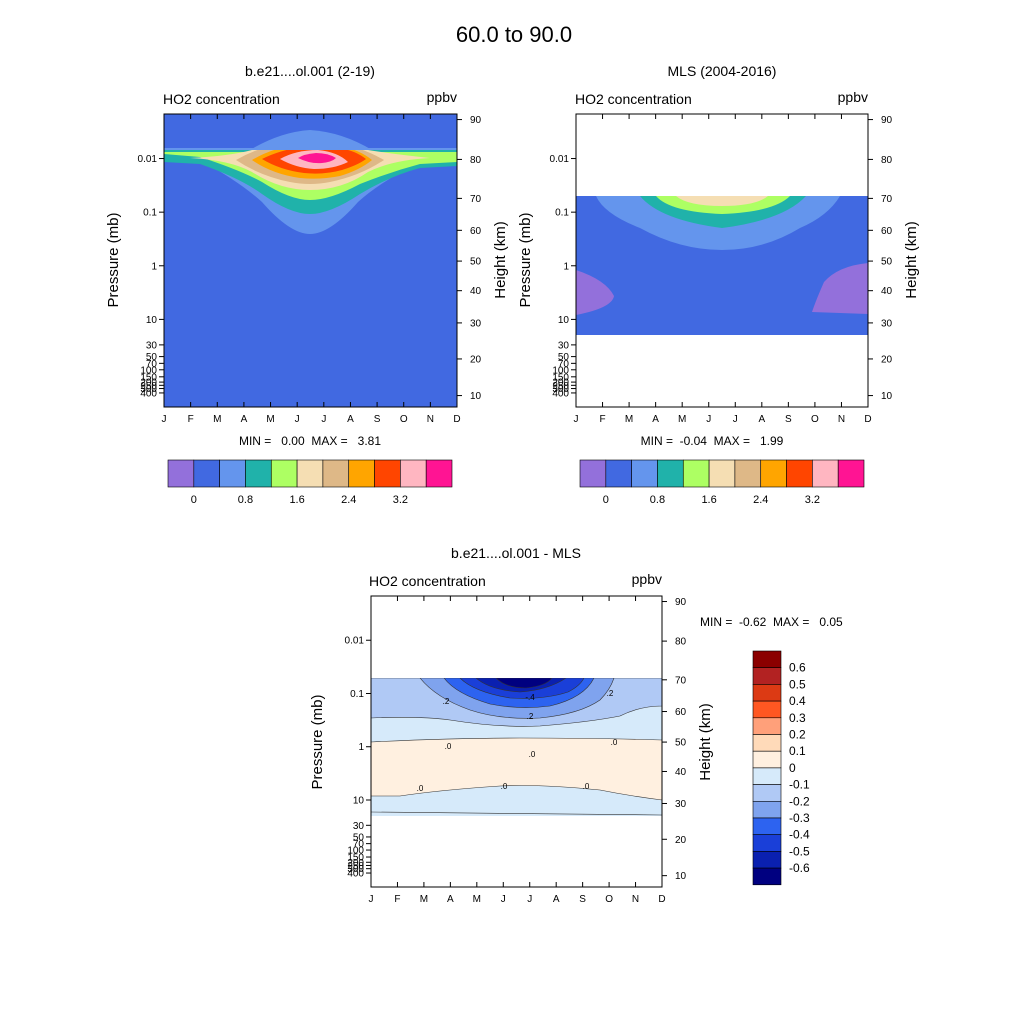 This screenshot has width=1024, height=1029. Describe the element at coordinates (771, 622) in the screenshot. I see `min-max-stats: MIN = -0.62 MAX = 0.05` at that location.